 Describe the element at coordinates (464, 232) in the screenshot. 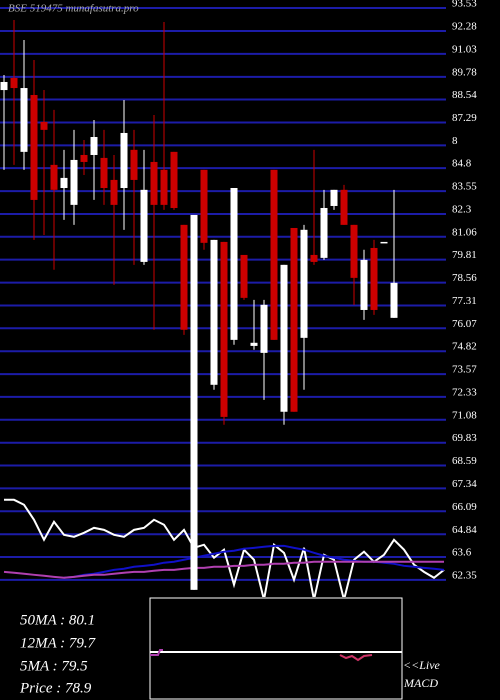

I see `y-tick-label: 81.06` at that location.